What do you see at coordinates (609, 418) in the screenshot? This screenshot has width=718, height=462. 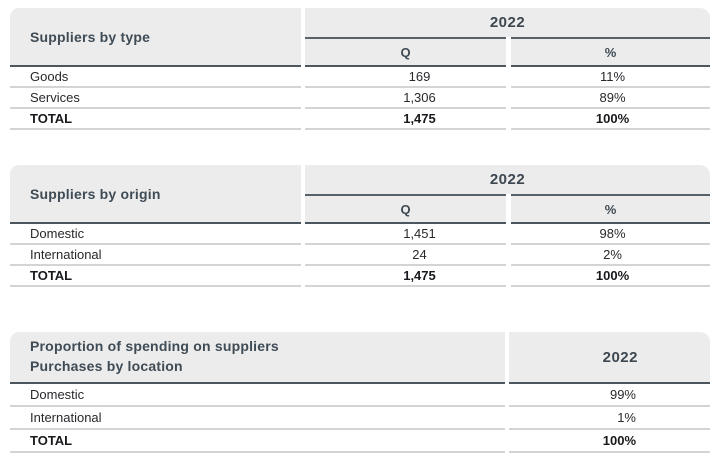 I see `percent-value: 1%` at bounding box center [609, 418].